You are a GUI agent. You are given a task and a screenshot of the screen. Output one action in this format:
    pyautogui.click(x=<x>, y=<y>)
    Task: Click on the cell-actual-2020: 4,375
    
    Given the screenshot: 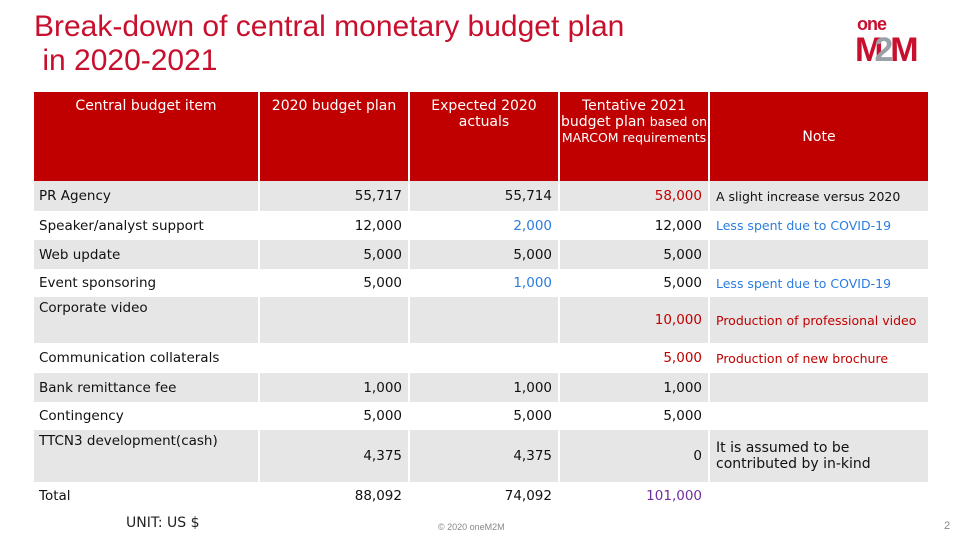 What is the action you would take?
    pyautogui.click(x=483, y=456)
    